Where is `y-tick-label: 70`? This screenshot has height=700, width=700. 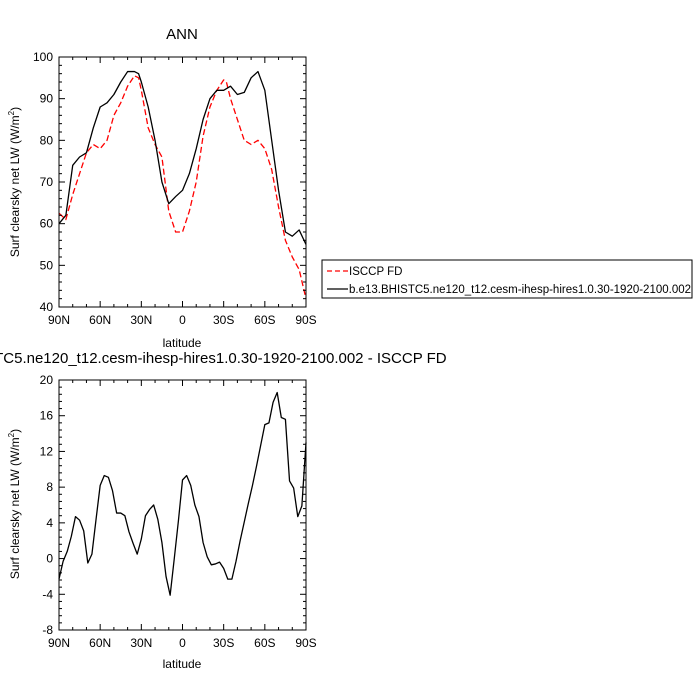
y-tick-label: 70 is located at coordinates (47, 182).